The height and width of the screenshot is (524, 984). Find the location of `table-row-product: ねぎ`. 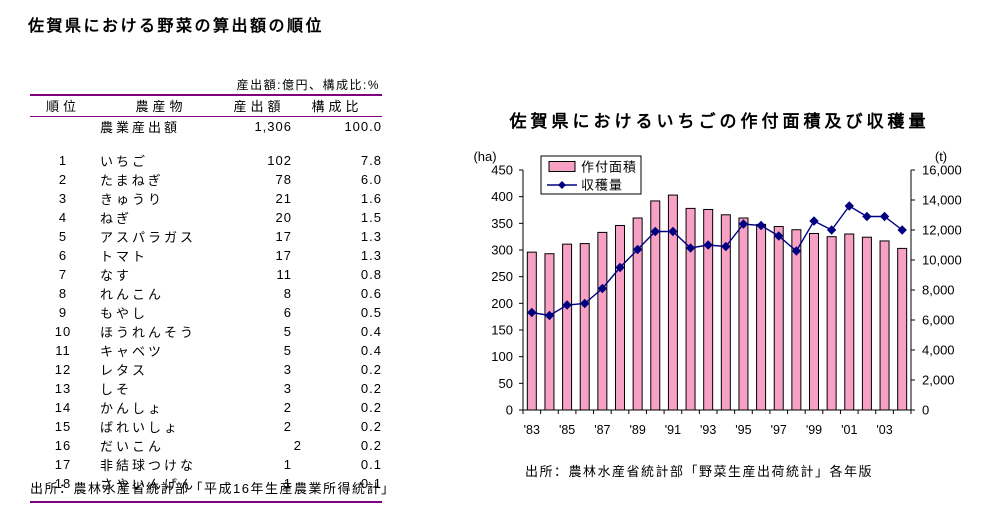

table-row-product: ねぎ is located at coordinates (116, 218).